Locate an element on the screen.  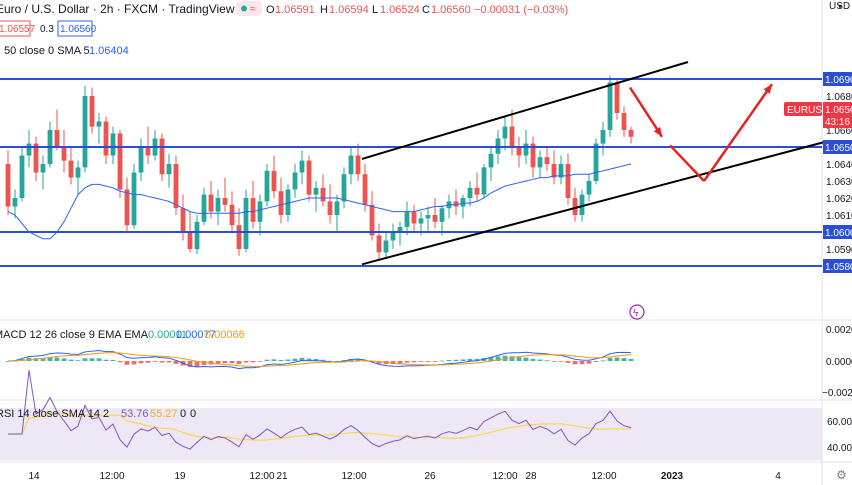
spread-value: 0.3 is located at coordinates (47, 29).